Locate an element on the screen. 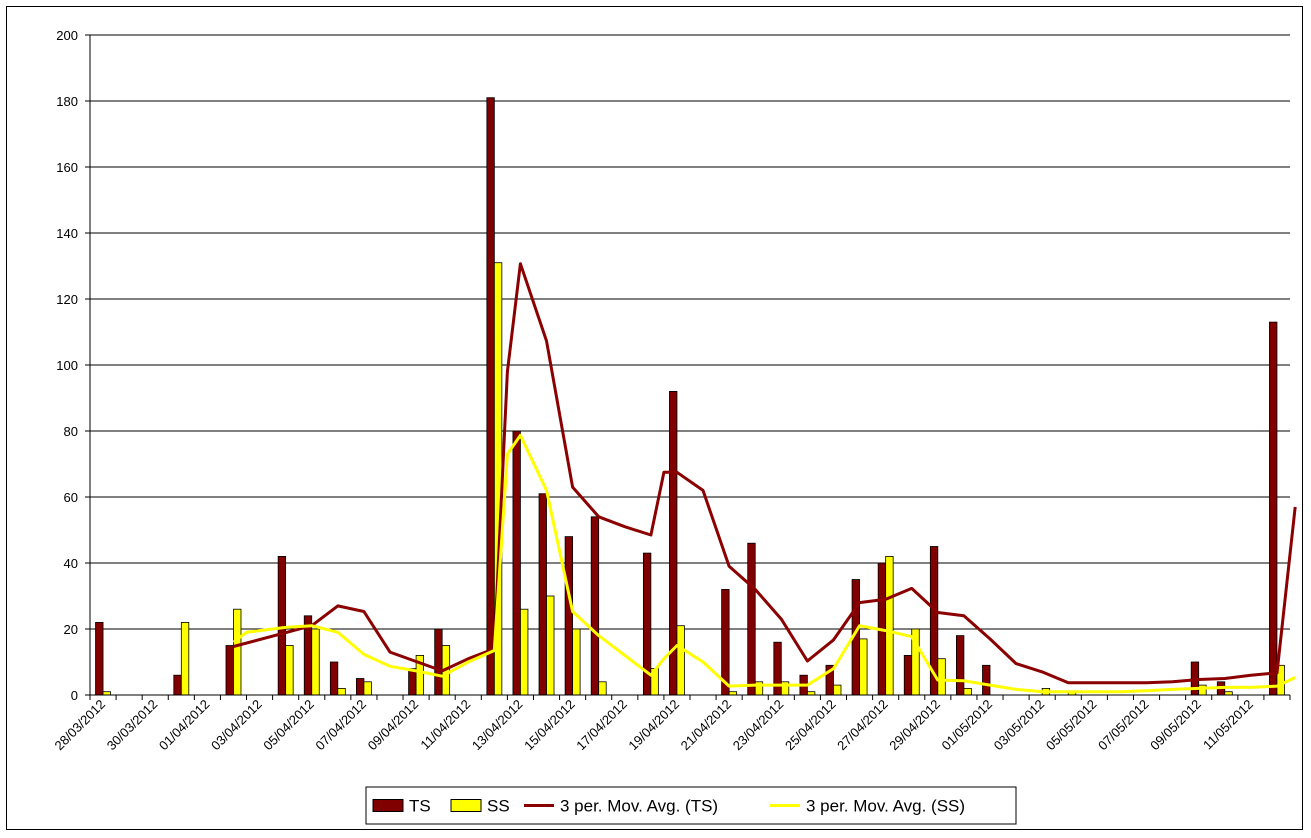 This screenshot has height=838, width=1311. x-tick-label: 11/04/2012 is located at coordinates (445, 725).